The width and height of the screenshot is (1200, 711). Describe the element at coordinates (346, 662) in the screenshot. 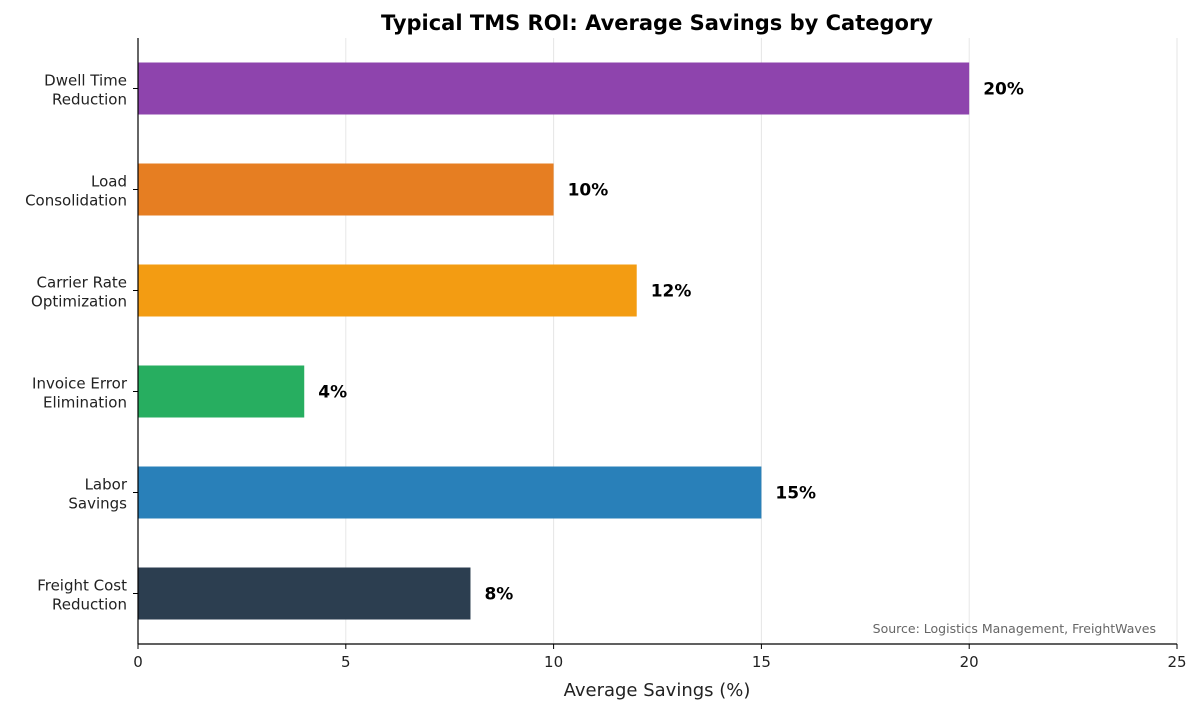

I see `x-tick-label: 5` at that location.